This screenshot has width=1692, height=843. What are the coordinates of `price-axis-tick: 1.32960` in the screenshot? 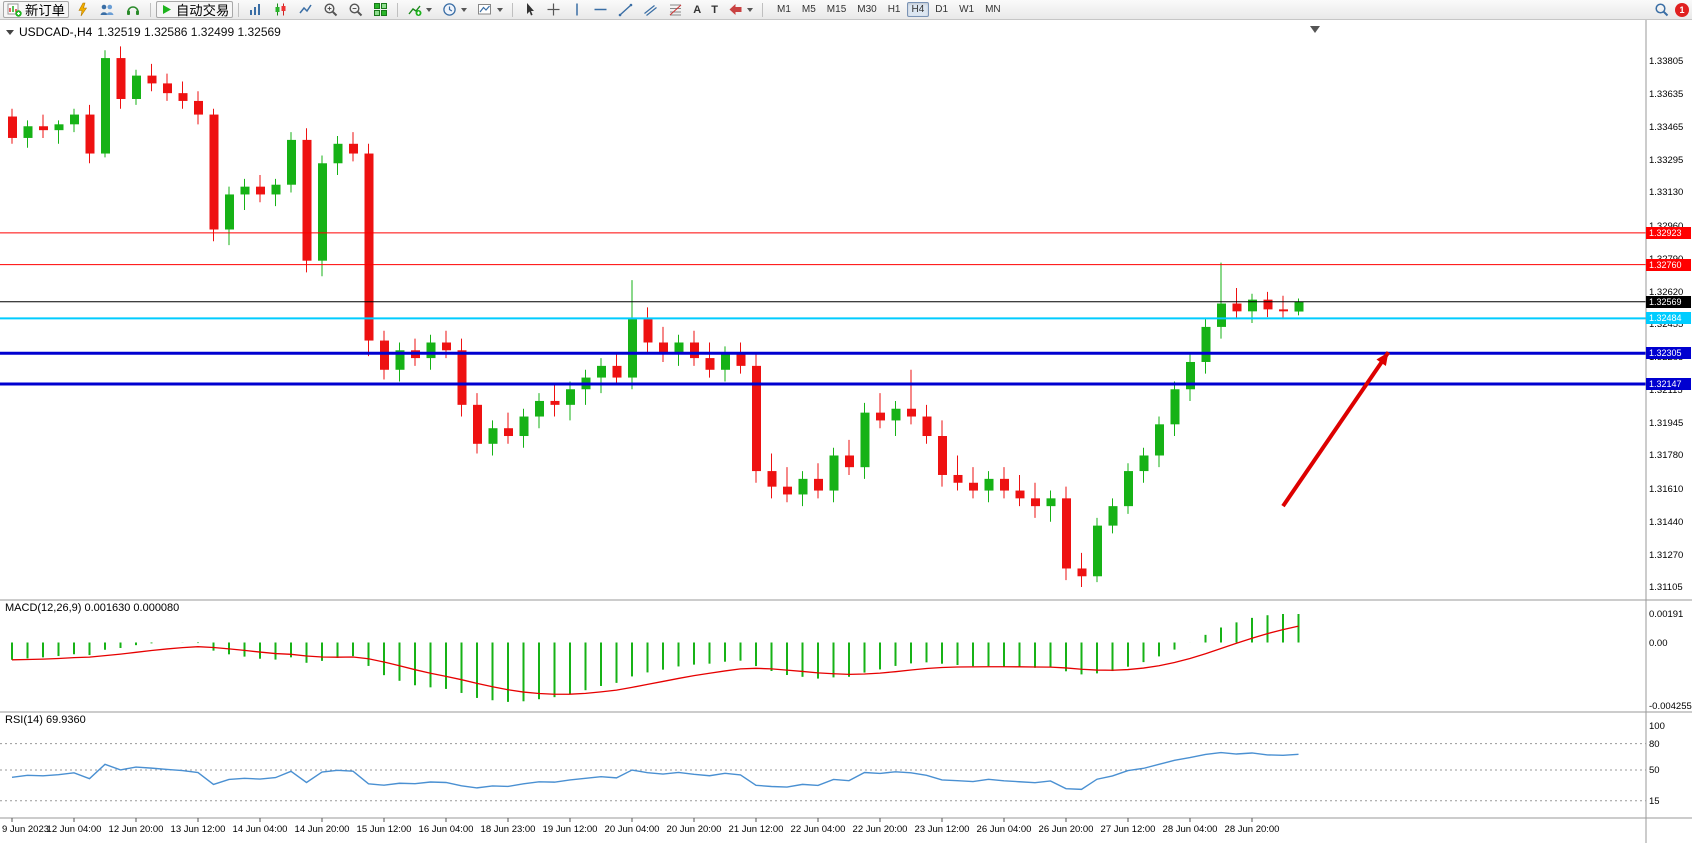 It's located at (1666, 226).